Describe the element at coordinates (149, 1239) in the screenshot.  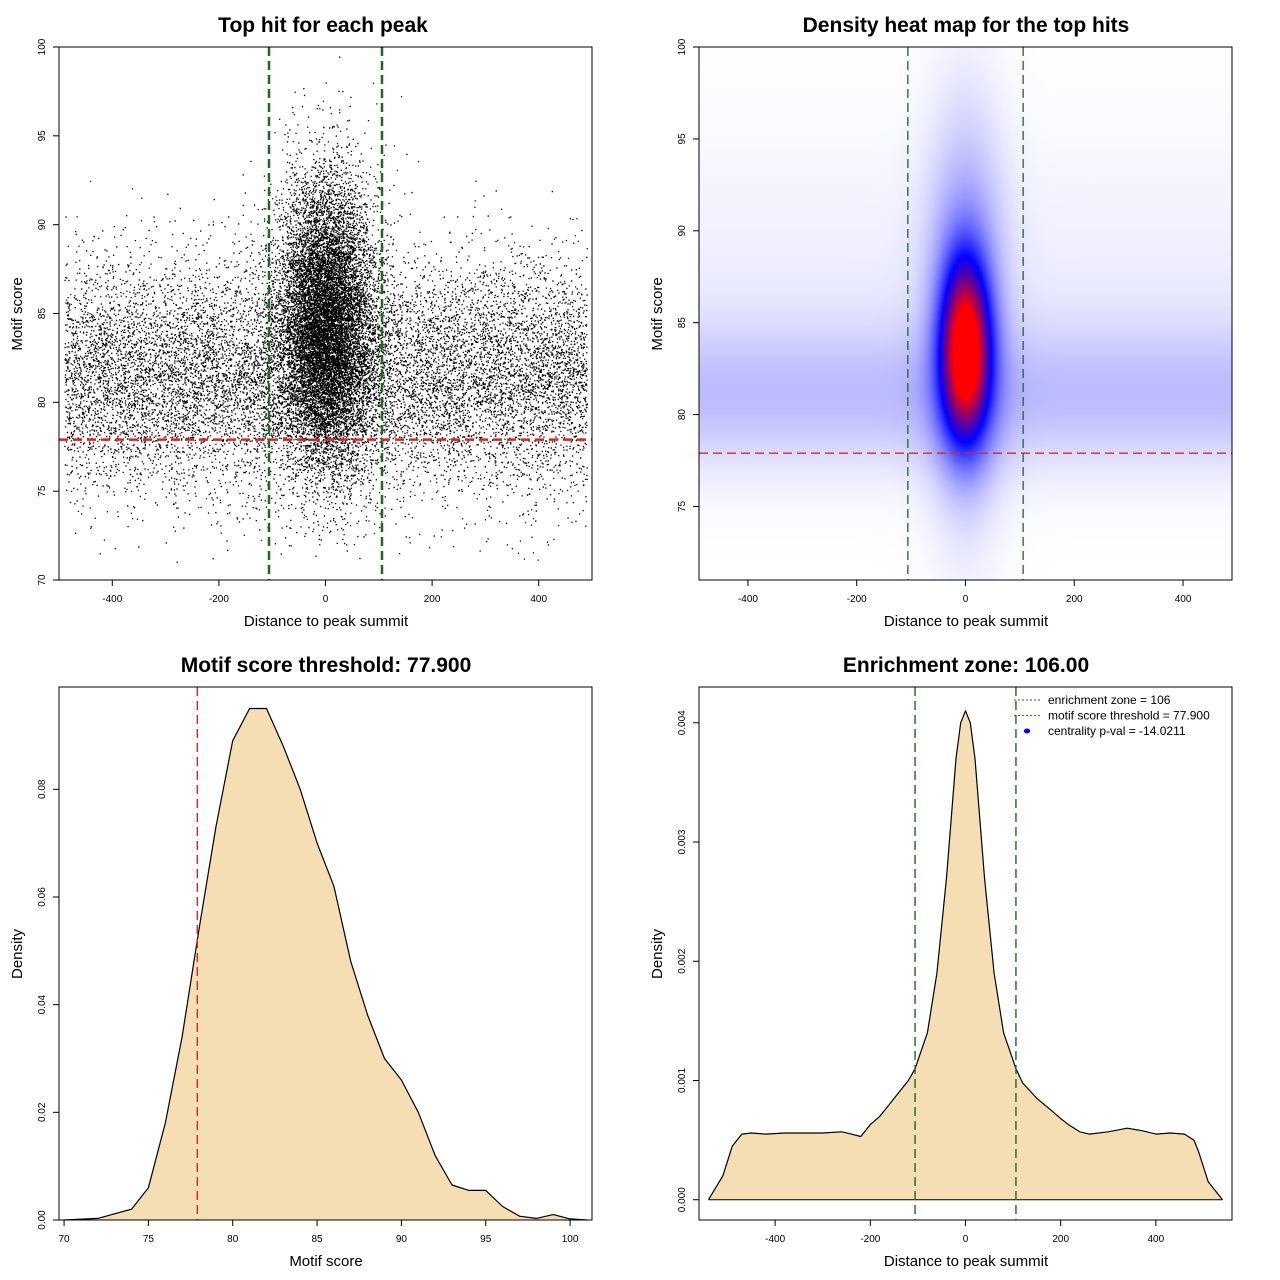
I see `x-tick-label: 75` at that location.